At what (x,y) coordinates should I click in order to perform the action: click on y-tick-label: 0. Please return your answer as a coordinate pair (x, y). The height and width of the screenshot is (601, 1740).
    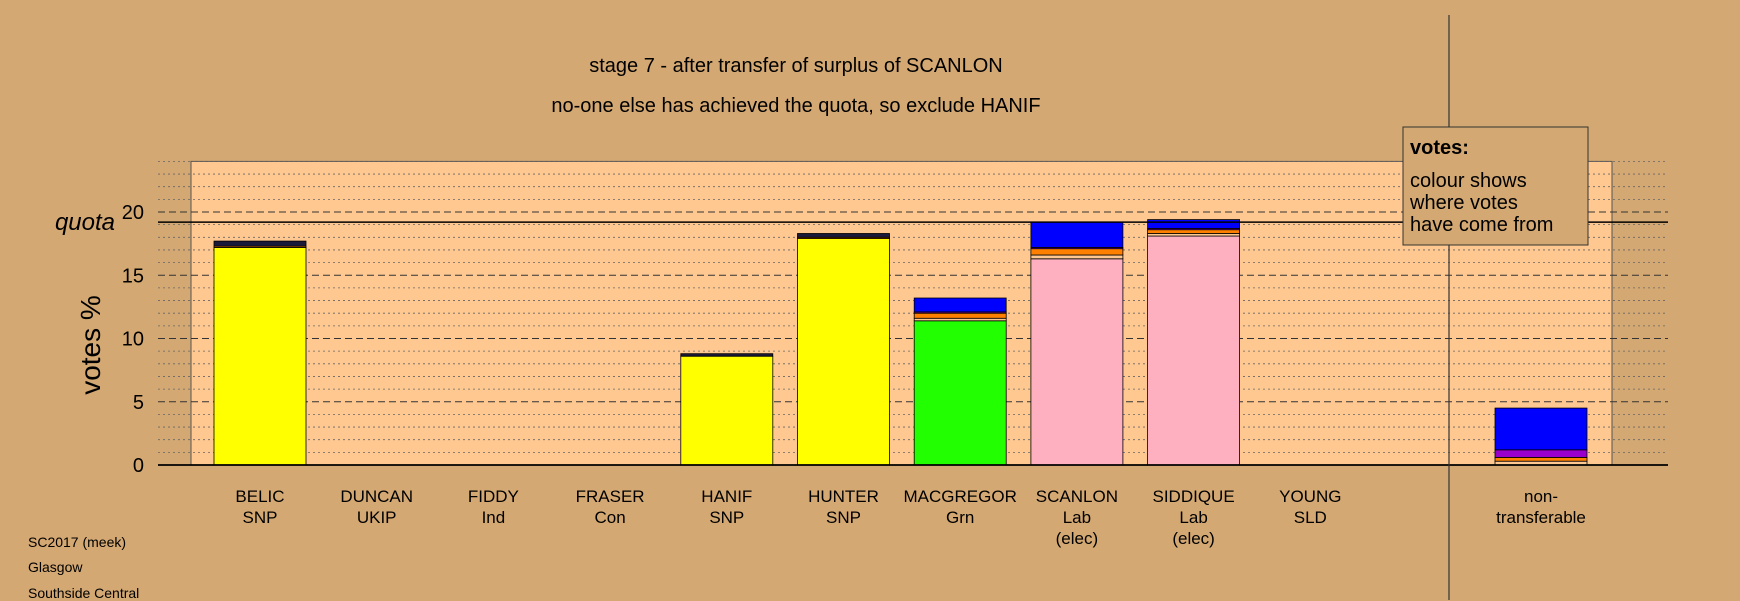
    Looking at the image, I should click on (138, 466).